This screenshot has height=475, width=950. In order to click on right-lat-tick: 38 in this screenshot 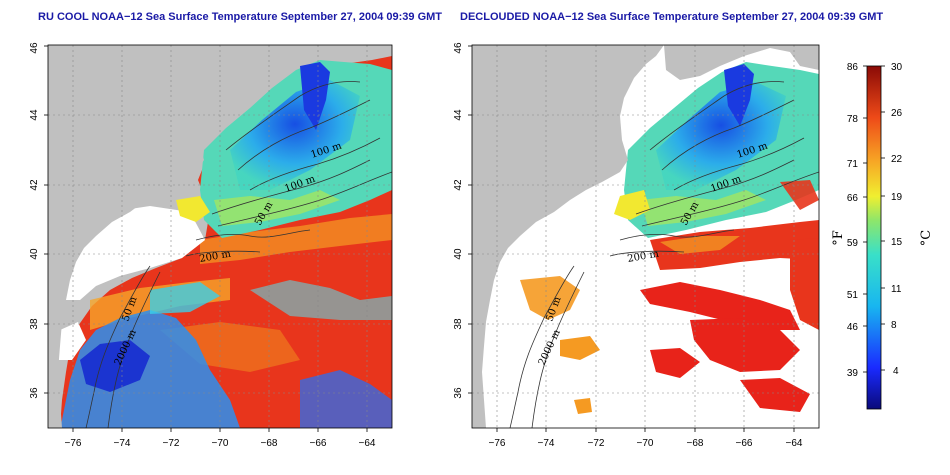, I will do `click(458, 324)`.